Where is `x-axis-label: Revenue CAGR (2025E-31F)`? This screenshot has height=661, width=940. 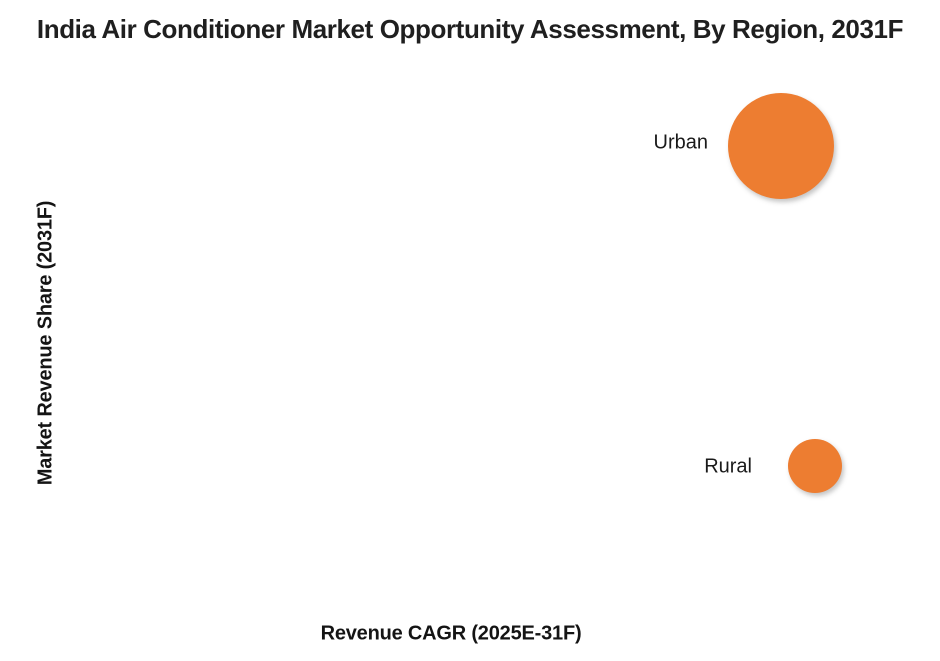 x-axis-label: Revenue CAGR (2025E-31F) is located at coordinates (451, 633).